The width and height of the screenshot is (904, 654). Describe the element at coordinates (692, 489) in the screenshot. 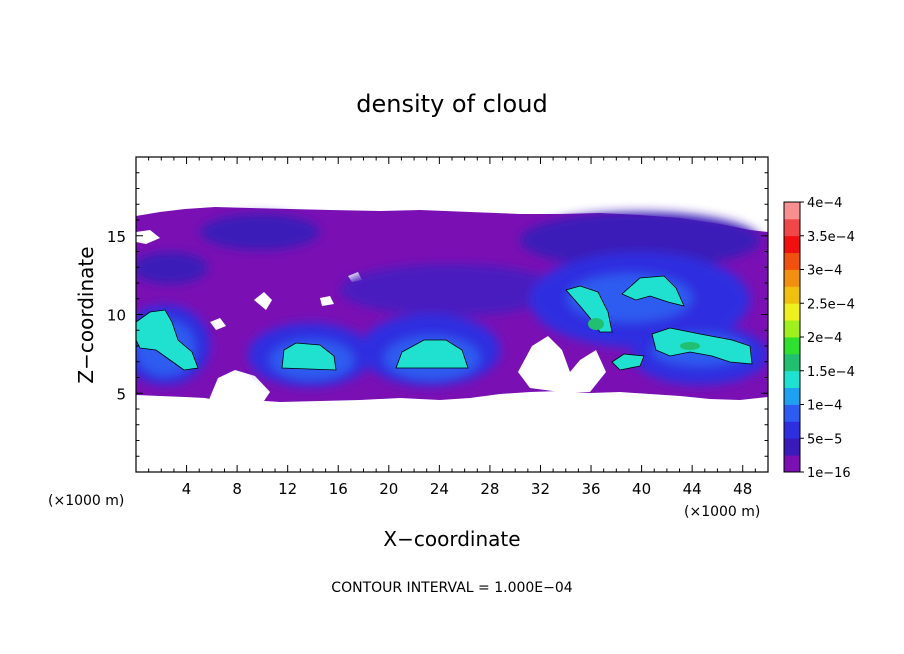

I see `x-tick-label: 44` at that location.